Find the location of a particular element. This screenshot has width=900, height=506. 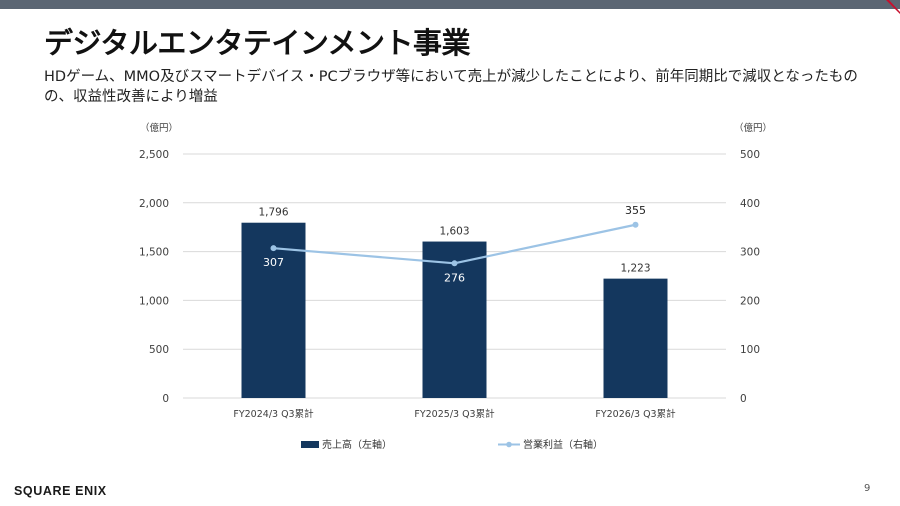

top-band is located at coordinates (450, 4).